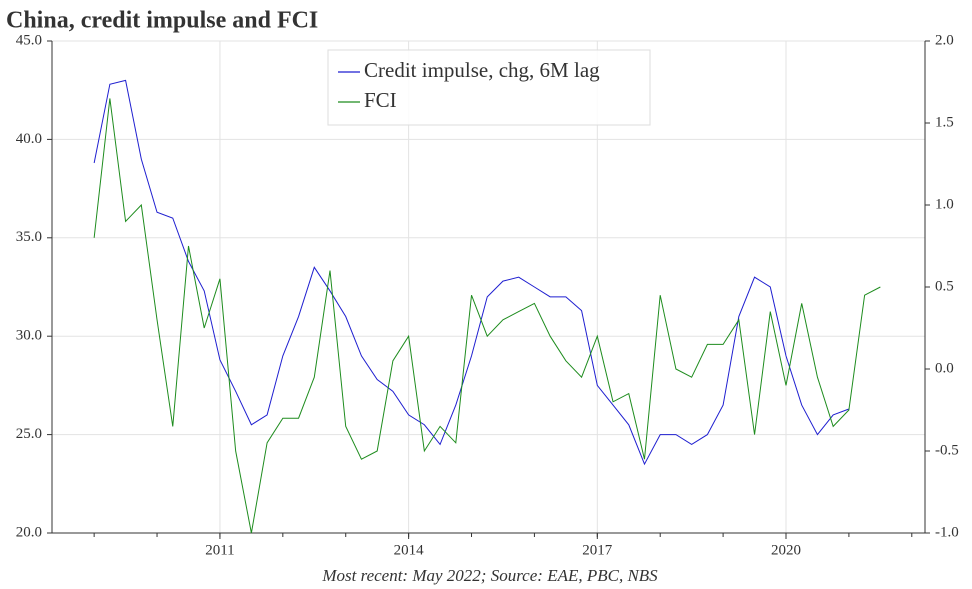 The width and height of the screenshot is (972, 589). What do you see at coordinates (489, 87) in the screenshot?
I see `legend-box` at bounding box center [489, 87].